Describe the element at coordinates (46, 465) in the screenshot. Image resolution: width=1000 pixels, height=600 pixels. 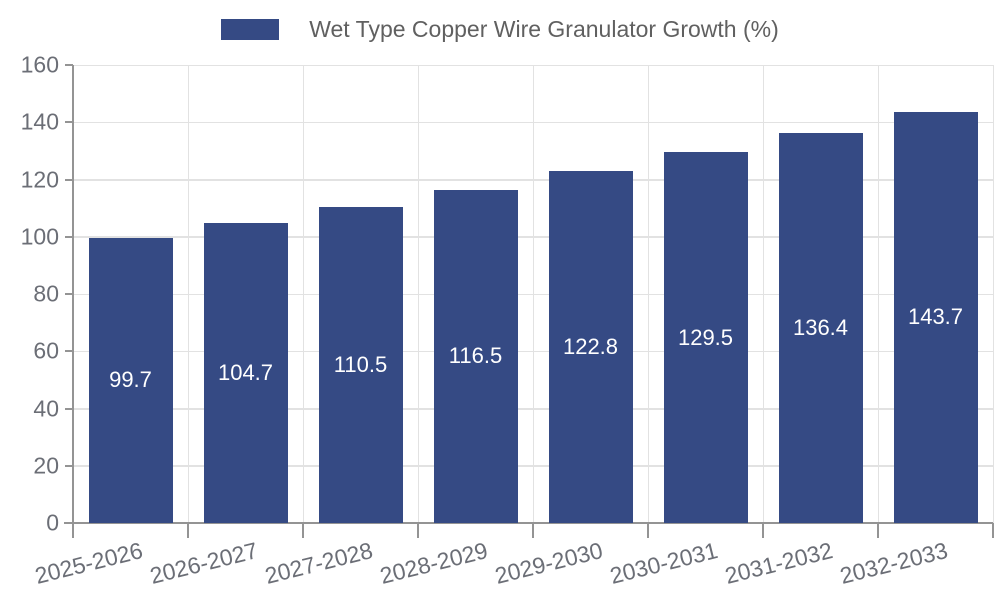
I see `y-tick-label: 20` at that location.